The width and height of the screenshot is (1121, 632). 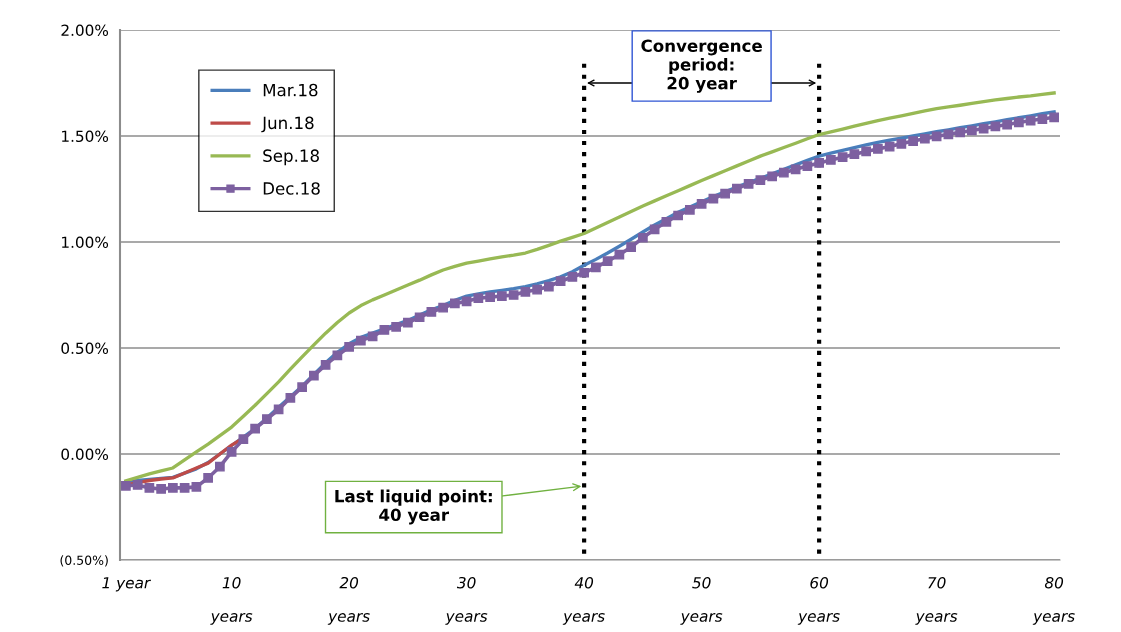 What do you see at coordinates (291, 188) in the screenshot?
I see `legend-label: Dec.18` at bounding box center [291, 188].